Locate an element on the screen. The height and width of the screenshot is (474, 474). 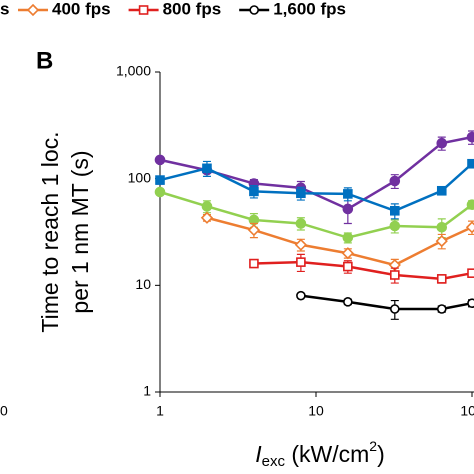
legend-fragment: s is located at coordinates (4, 9).